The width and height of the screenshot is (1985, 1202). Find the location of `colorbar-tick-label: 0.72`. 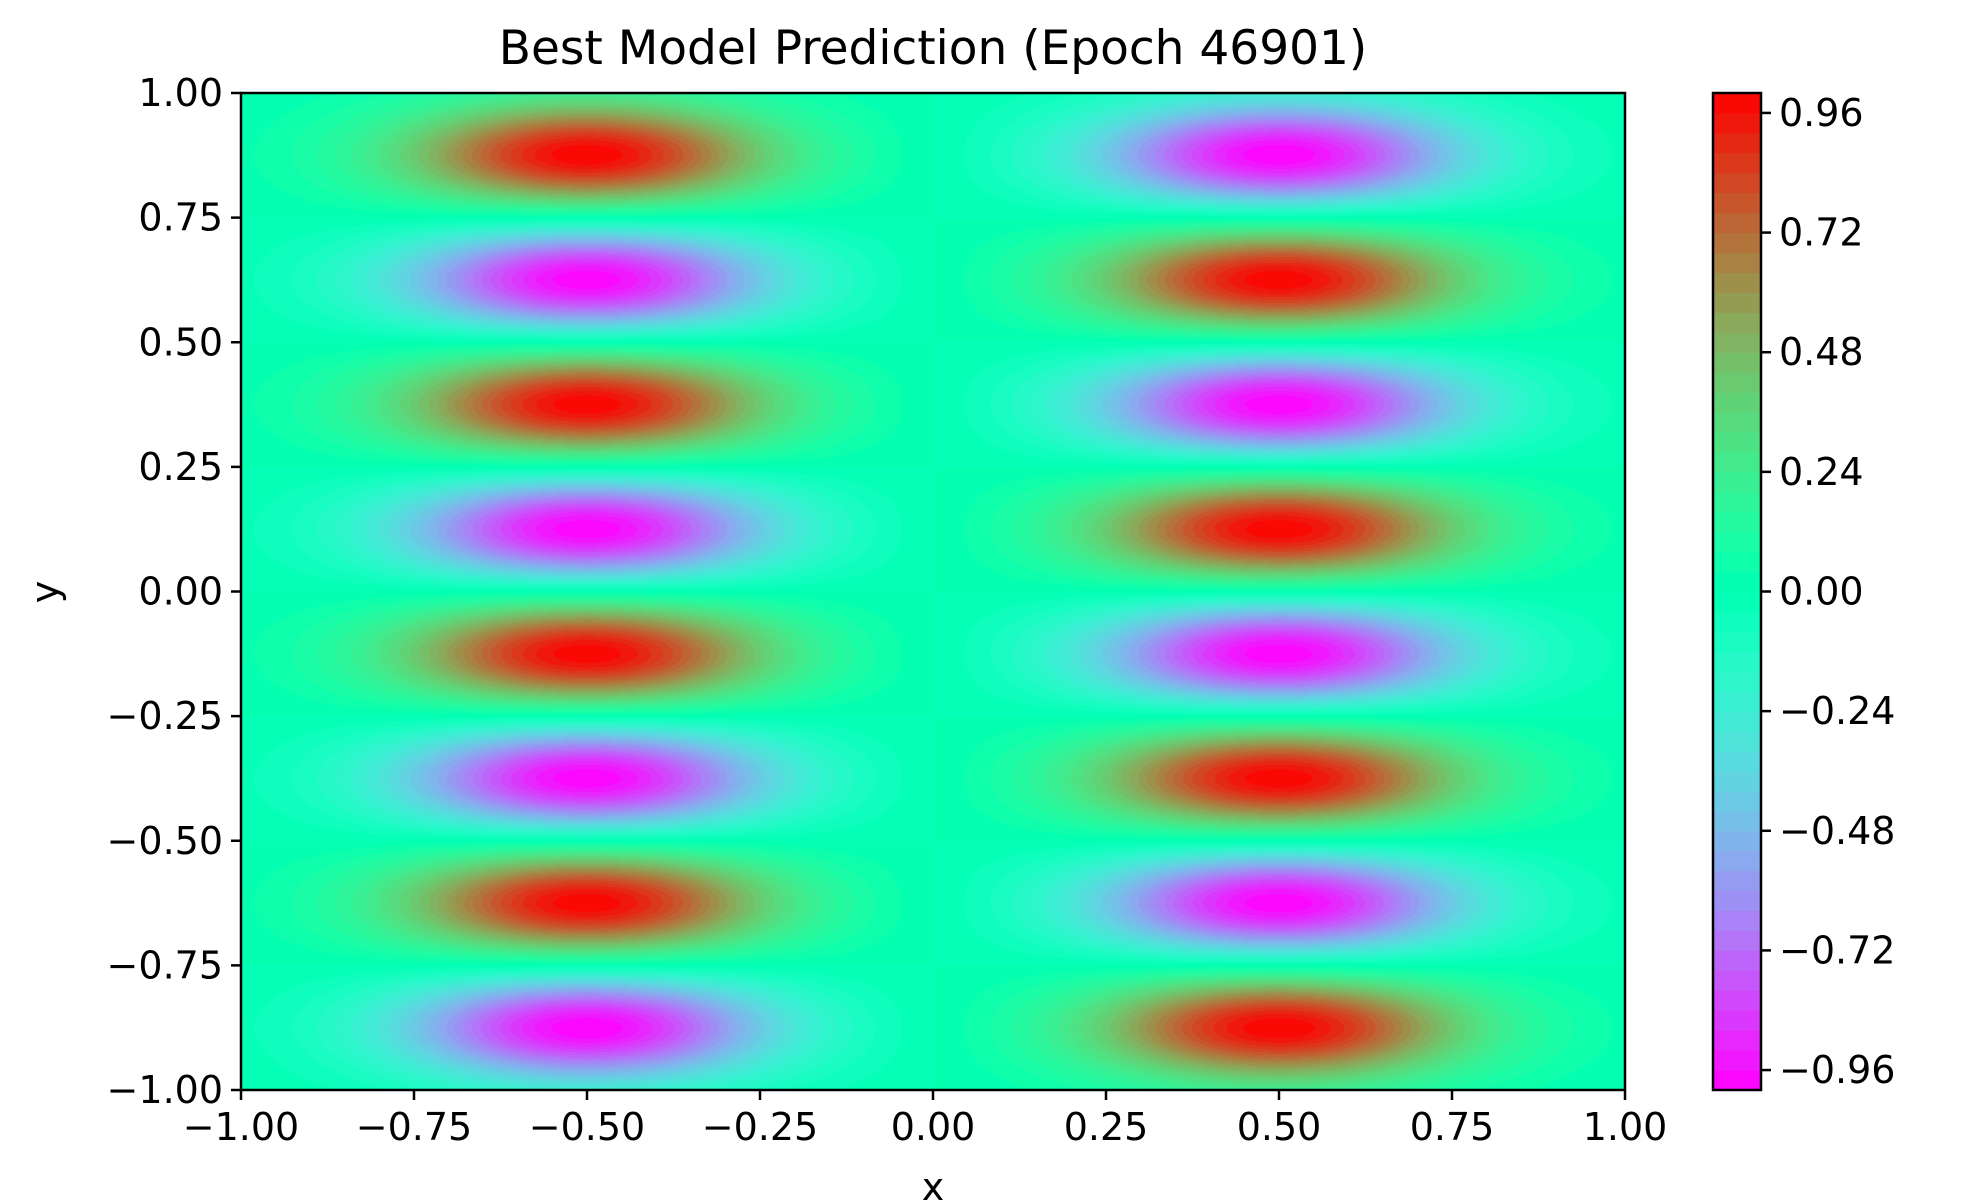

colorbar-tick-label: 0.72 is located at coordinates (1821, 233).